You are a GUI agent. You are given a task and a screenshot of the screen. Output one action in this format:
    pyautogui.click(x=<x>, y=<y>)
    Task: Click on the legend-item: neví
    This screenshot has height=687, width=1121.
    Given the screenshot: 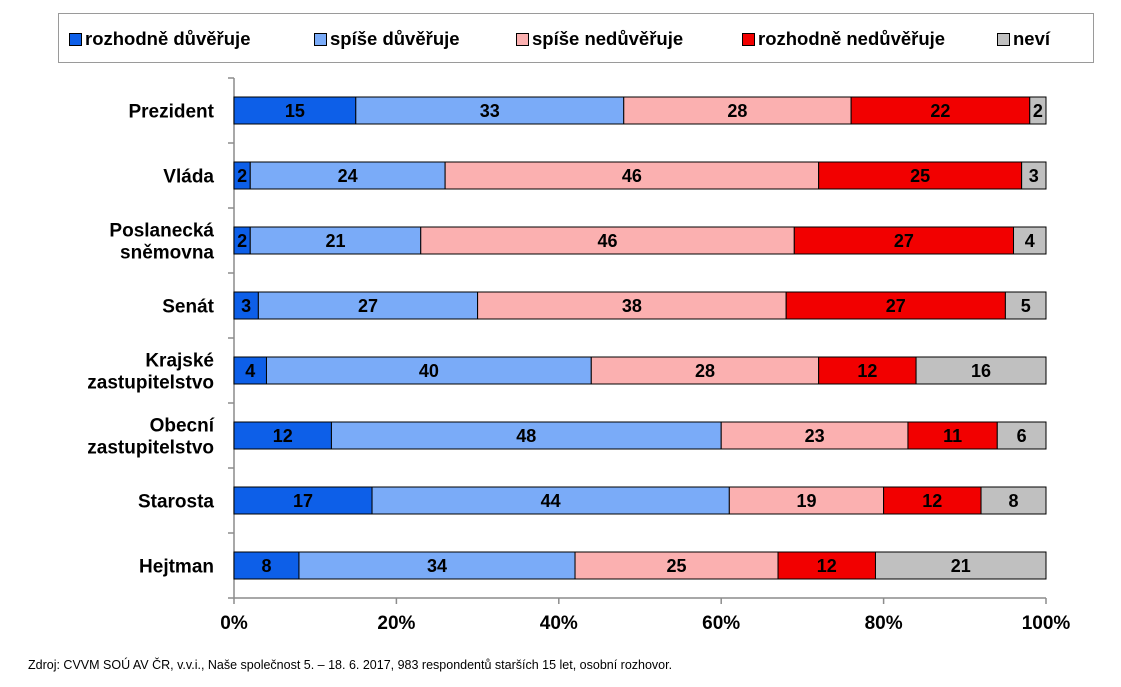 What is the action you would take?
    pyautogui.click(x=1023, y=39)
    